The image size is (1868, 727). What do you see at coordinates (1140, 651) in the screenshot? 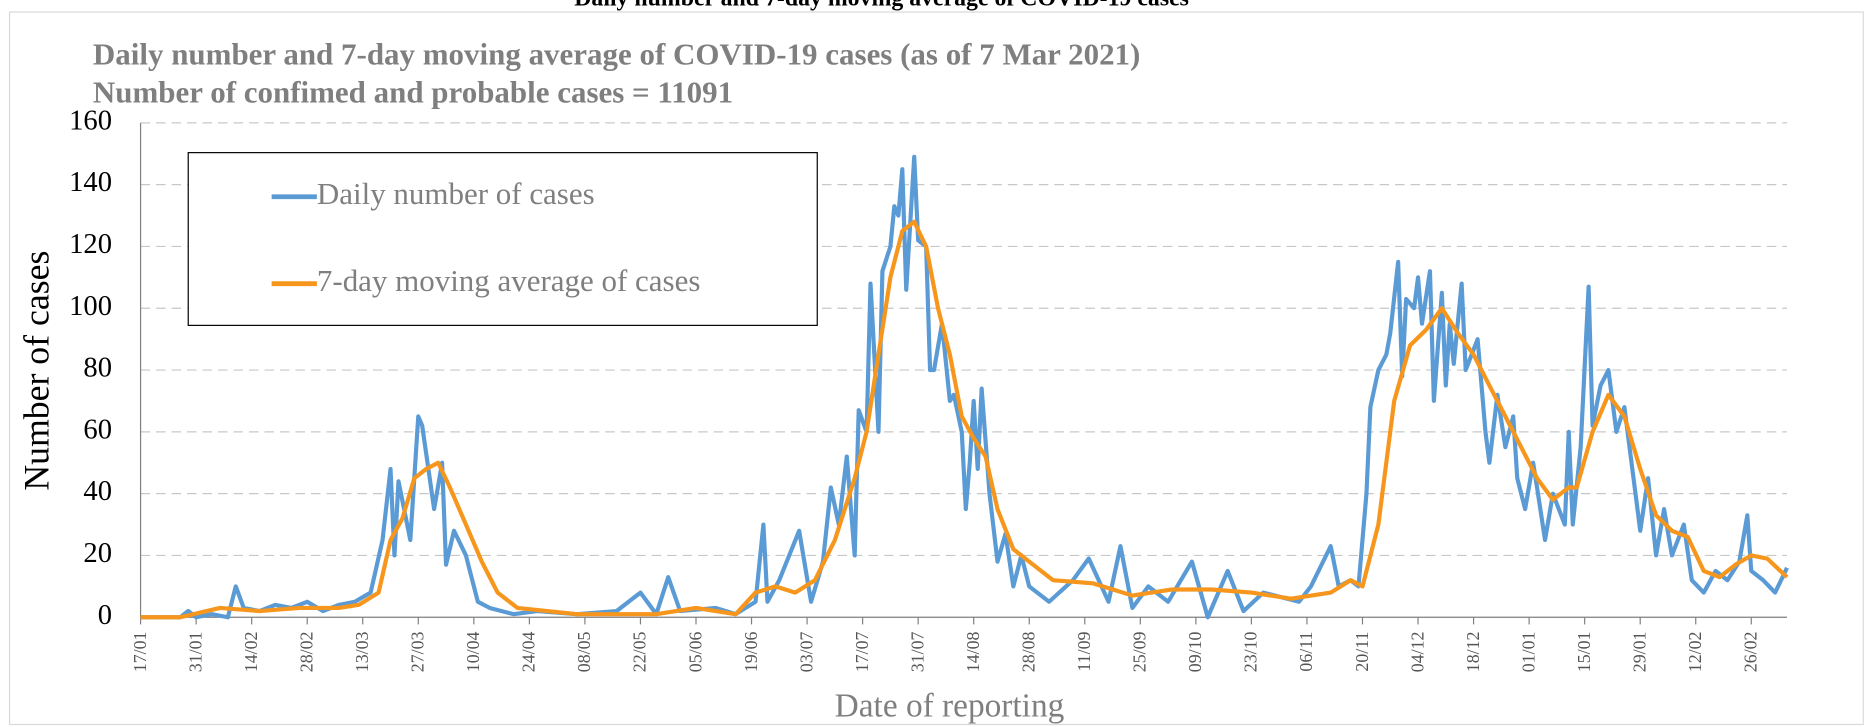
I see `x-tick-label: 25/09` at bounding box center [1140, 651].